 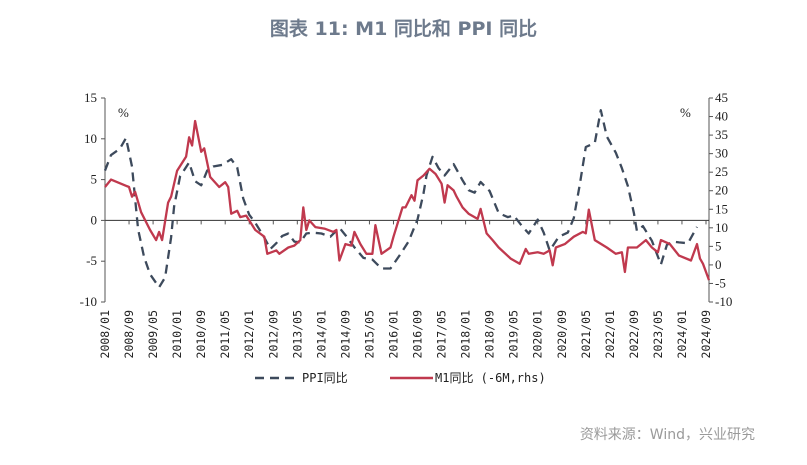 I want to click on source-note: 资料来源：Wind，兴业研究, so click(x=667, y=435).